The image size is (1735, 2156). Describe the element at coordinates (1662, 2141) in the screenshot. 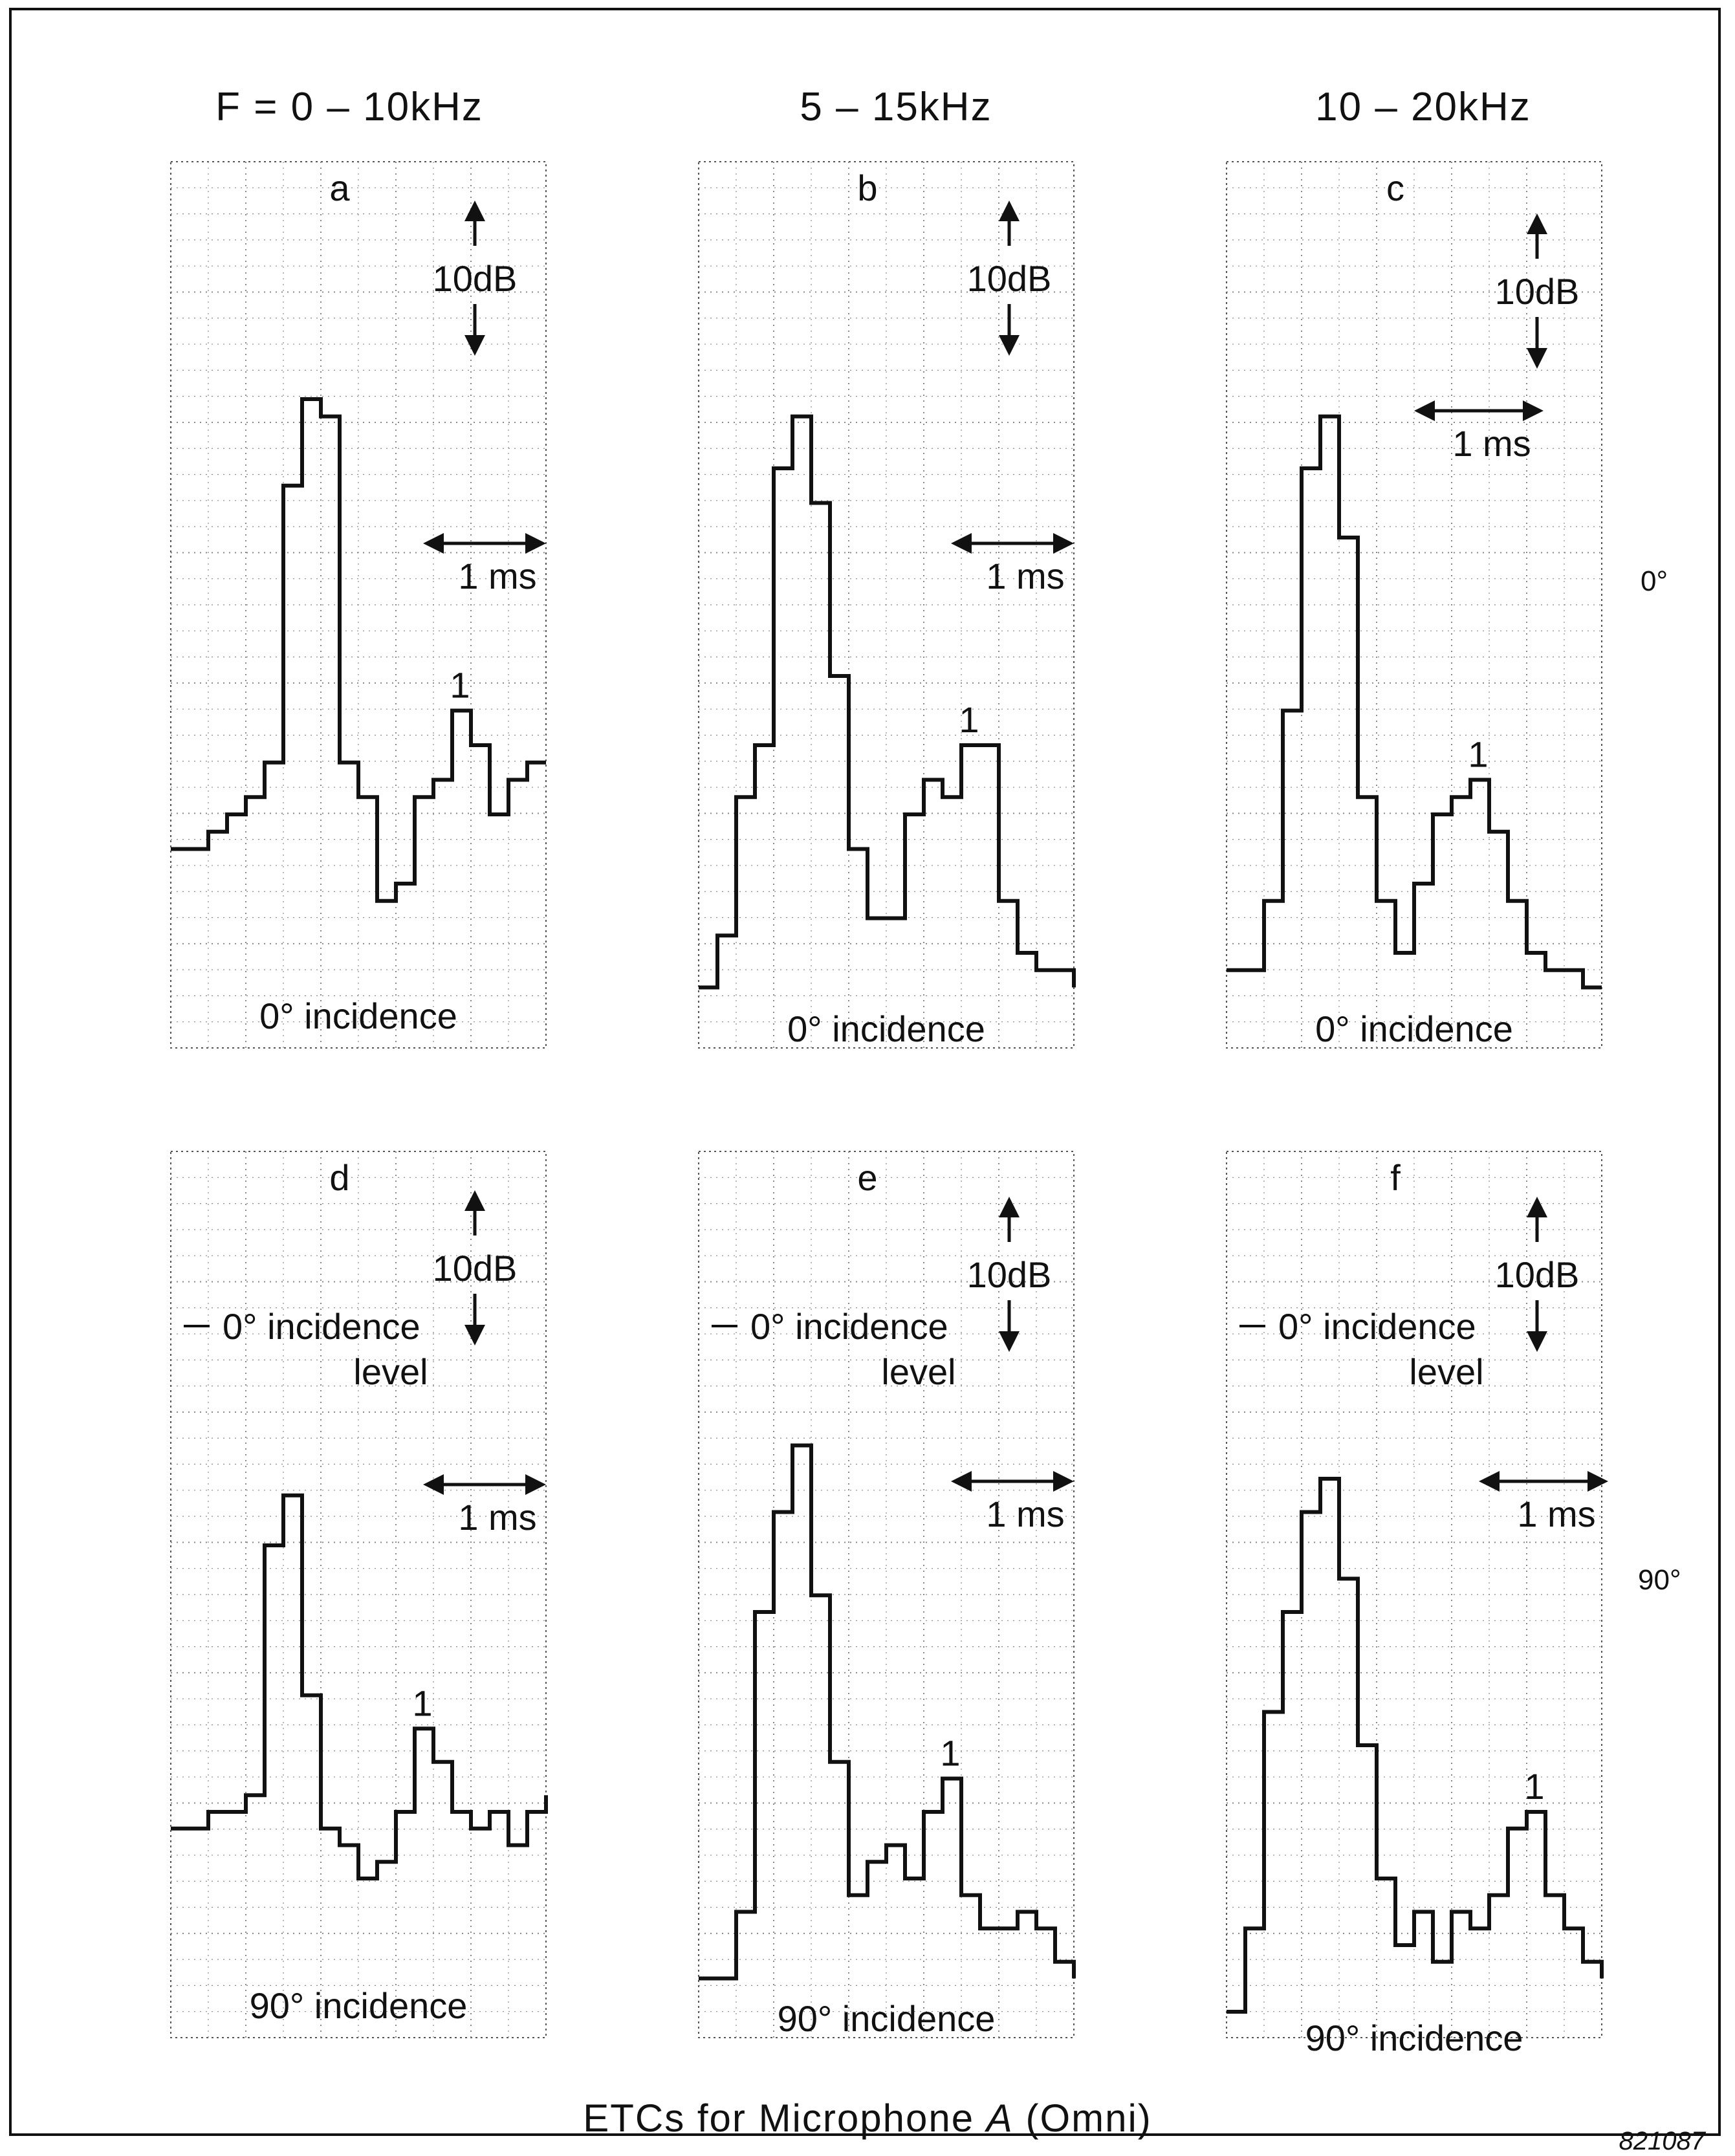

I see `figure-number: 821087` at that location.